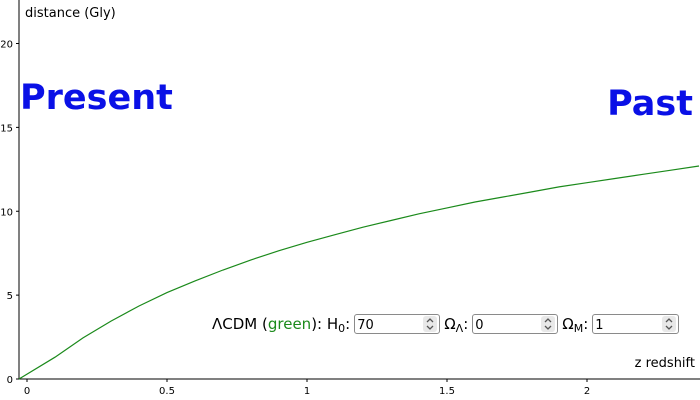  Describe the element at coordinates (568, 324) in the screenshot. I see `omega-m-symbol: Ω` at that location.